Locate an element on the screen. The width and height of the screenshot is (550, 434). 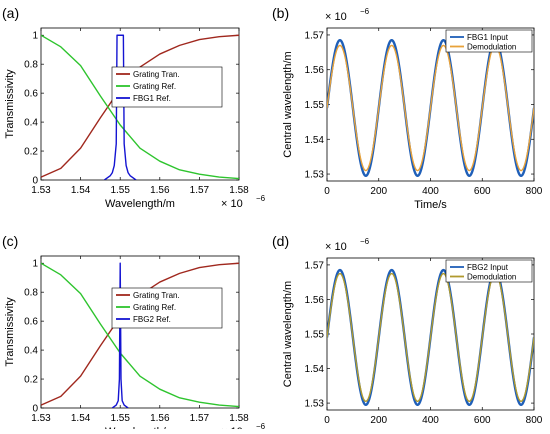
legend-entry: FBG2 Input is located at coordinates (488, 267).